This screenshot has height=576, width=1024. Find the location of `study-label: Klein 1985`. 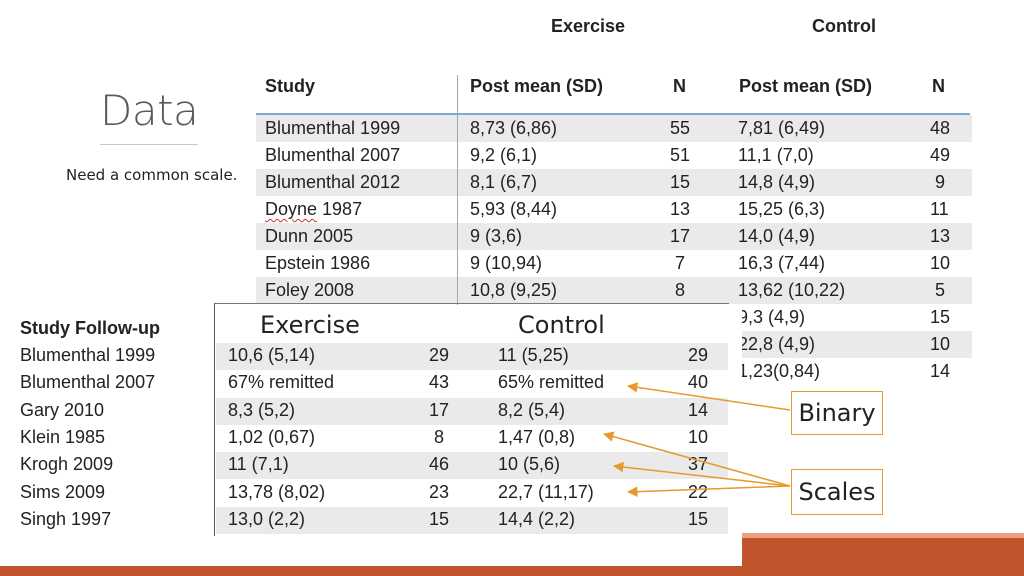

study-label: Klein 1985 is located at coordinates (63, 437).